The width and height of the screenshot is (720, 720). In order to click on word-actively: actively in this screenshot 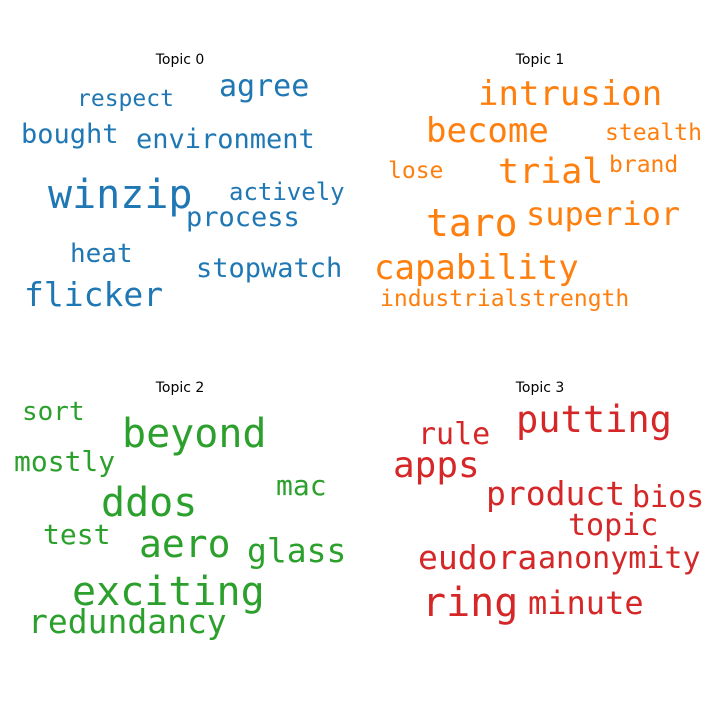, I will do `click(287, 192)`.